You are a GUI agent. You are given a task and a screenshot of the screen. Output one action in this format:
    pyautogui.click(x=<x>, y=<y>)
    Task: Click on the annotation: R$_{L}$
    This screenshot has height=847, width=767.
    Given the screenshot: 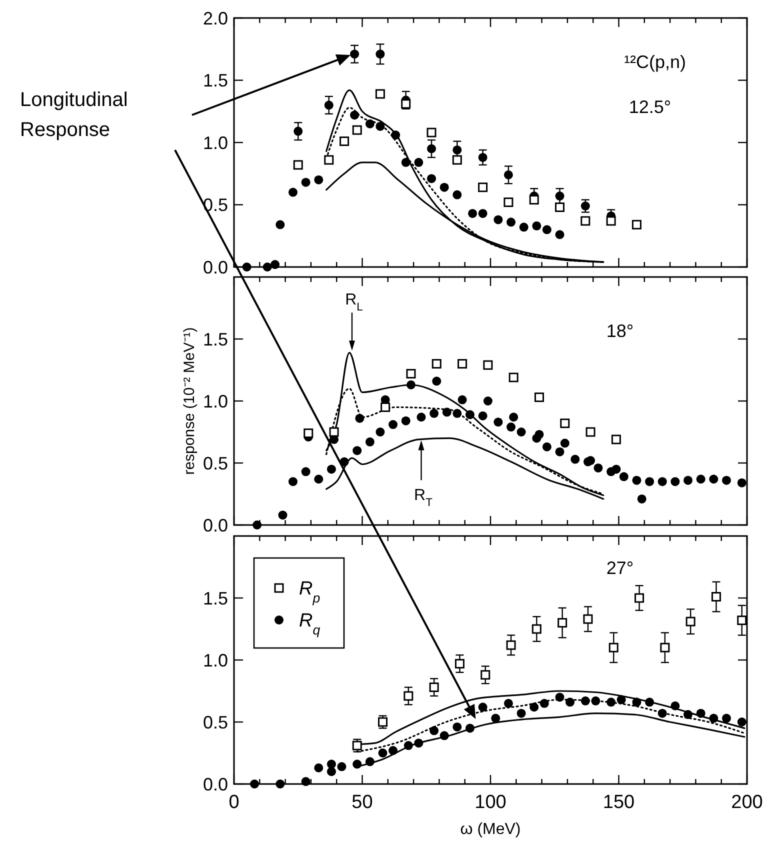 What is the action you would take?
    pyautogui.click(x=354, y=303)
    